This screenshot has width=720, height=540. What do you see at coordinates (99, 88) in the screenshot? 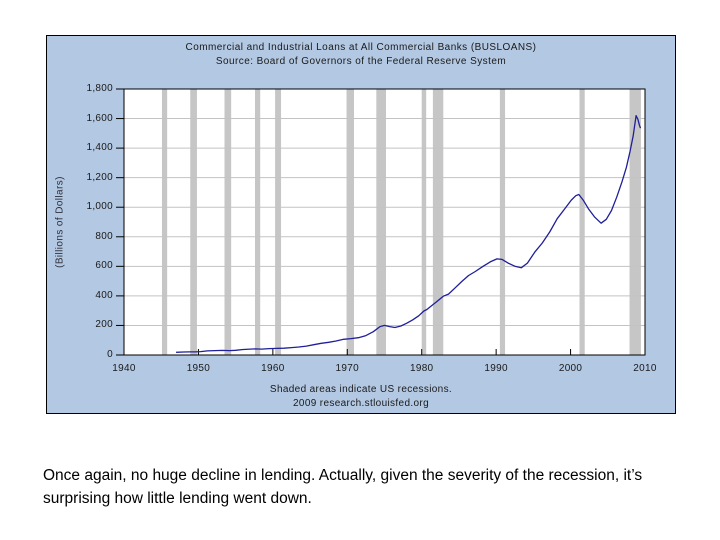
I see `y-tick-label: 1,800` at bounding box center [99, 88].